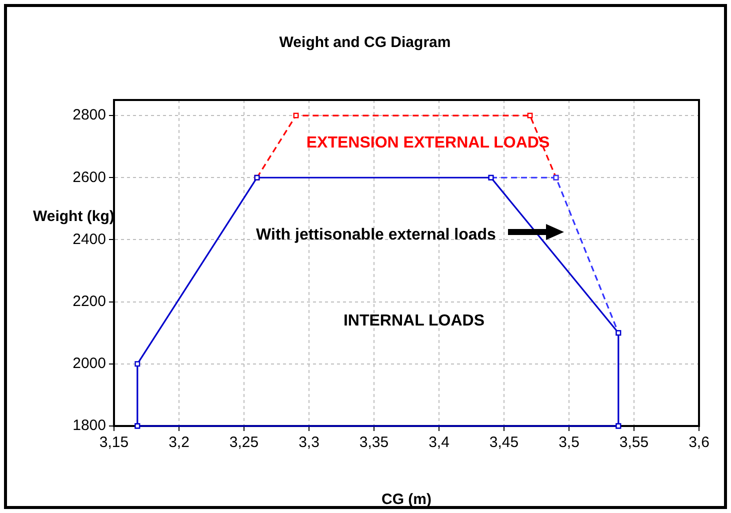  I want to click on y-tick-label: 1800, so click(89, 425).